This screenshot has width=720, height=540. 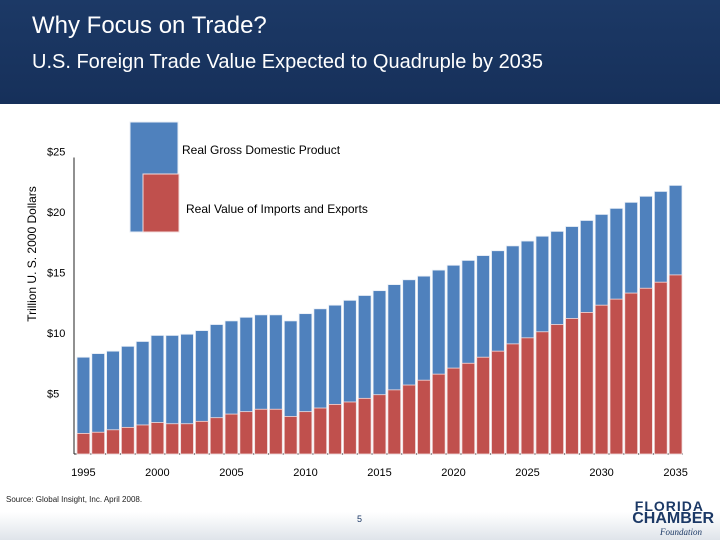 What do you see at coordinates (56, 153) in the screenshot?
I see `y-tick-label: $25` at bounding box center [56, 153].